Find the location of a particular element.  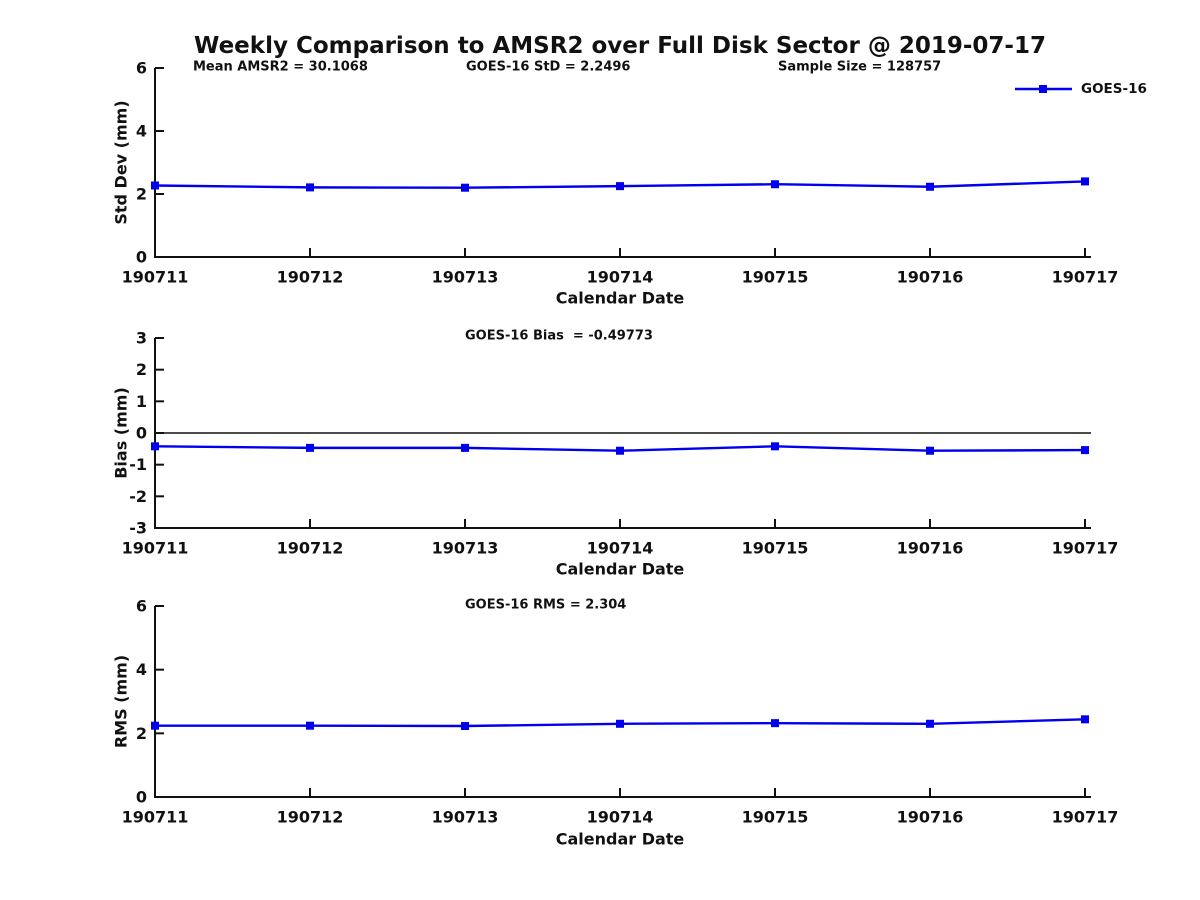

y-tick-label: 3 is located at coordinates (141, 338).